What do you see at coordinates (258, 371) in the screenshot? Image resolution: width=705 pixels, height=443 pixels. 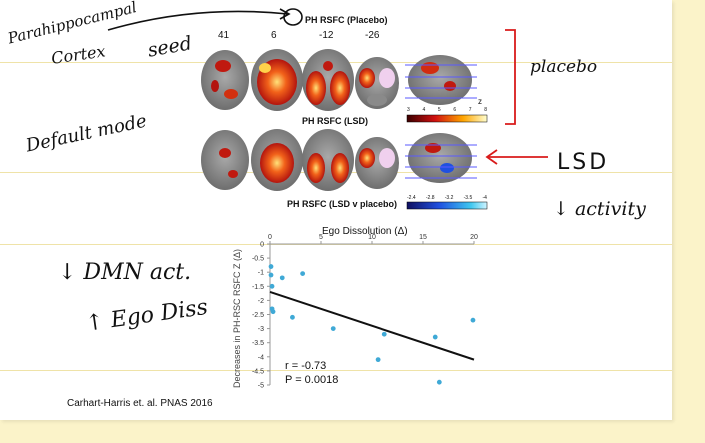 I see `y-tick-label: -4.5` at bounding box center [258, 371].